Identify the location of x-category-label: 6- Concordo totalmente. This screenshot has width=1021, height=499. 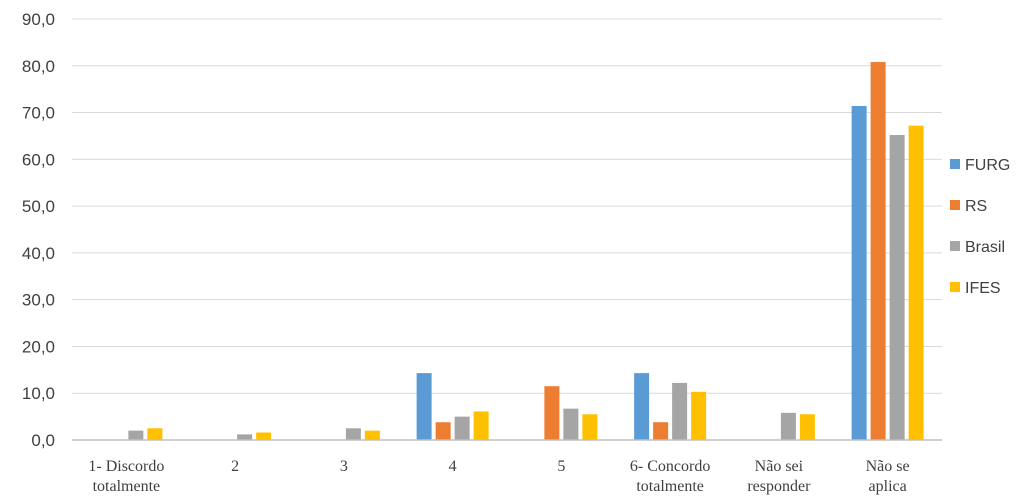
(670, 476).